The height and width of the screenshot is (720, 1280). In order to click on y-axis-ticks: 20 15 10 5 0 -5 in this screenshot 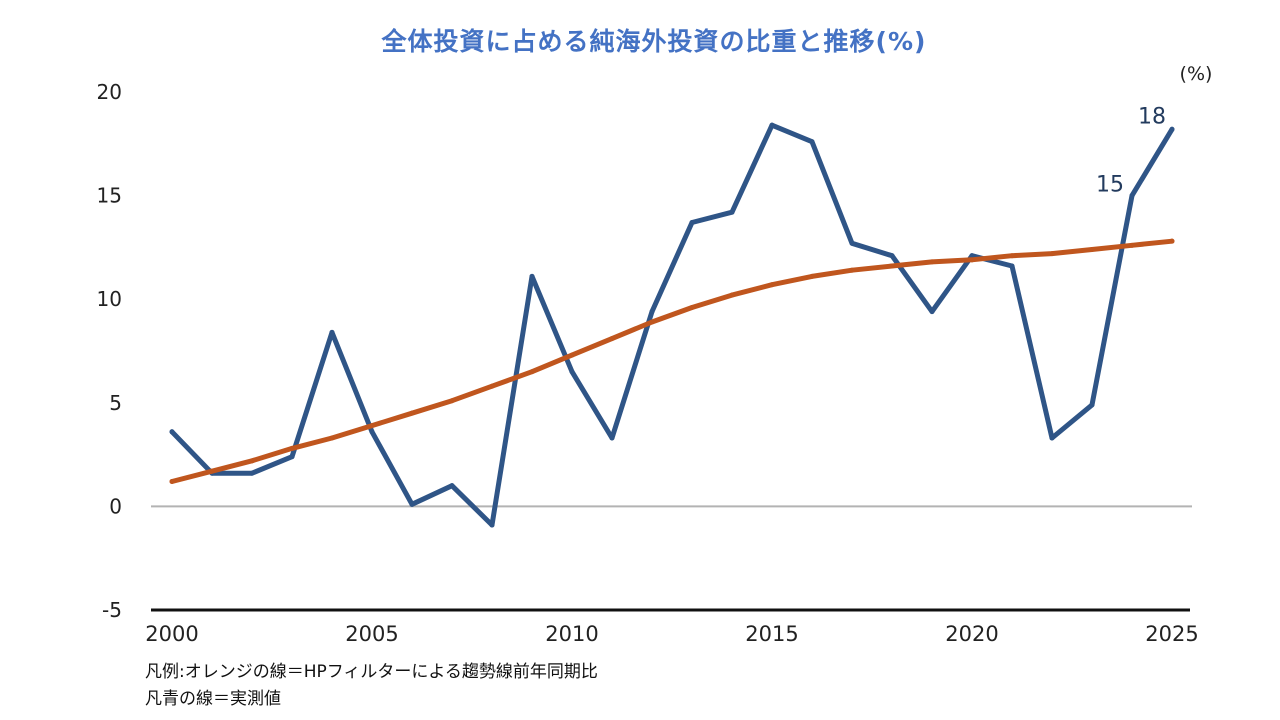, I will do `click(109, 351)`.